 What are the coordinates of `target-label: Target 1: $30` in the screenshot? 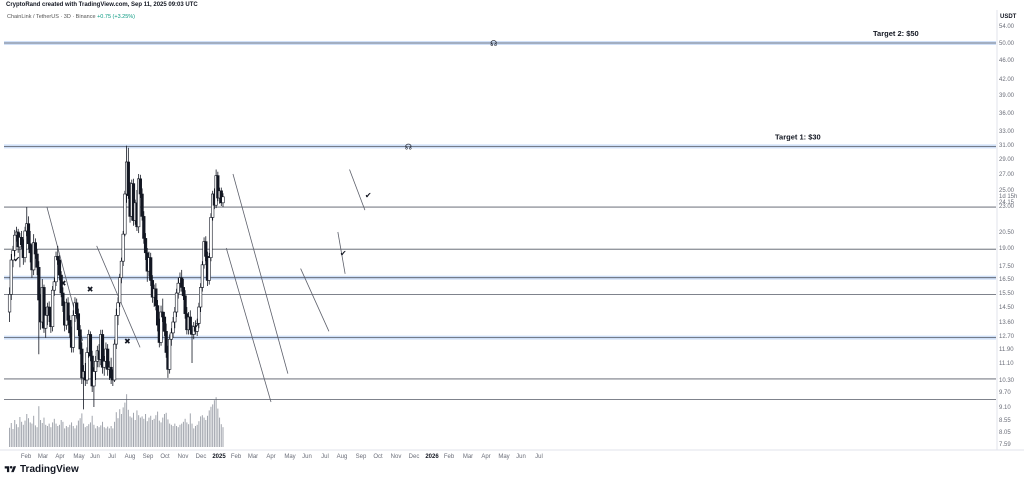 It's located at (798, 136).